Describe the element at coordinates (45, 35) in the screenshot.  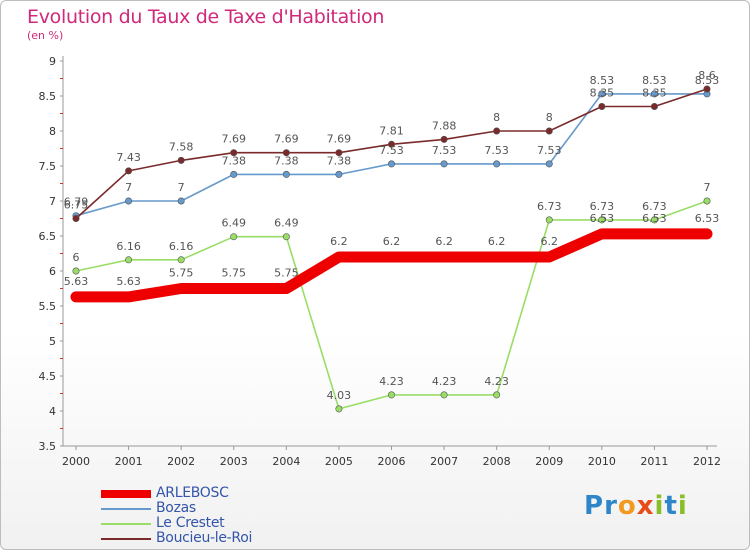
I see `chart-subtitle: (en %)` at that location.